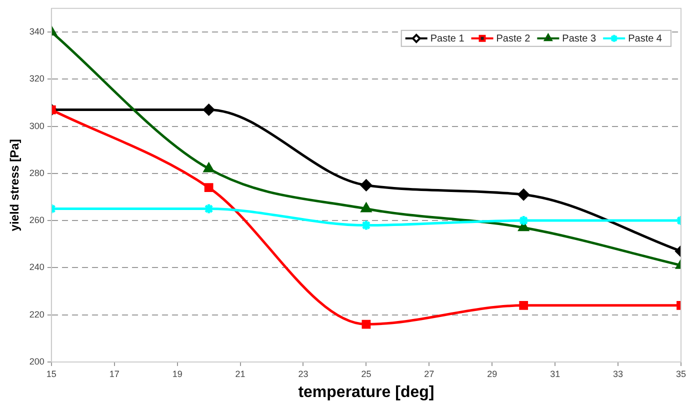 Image resolution: width=689 pixels, height=402 pixels. What do you see at coordinates (36, 220) in the screenshot?
I see `y-tick-label: 260` at bounding box center [36, 220].